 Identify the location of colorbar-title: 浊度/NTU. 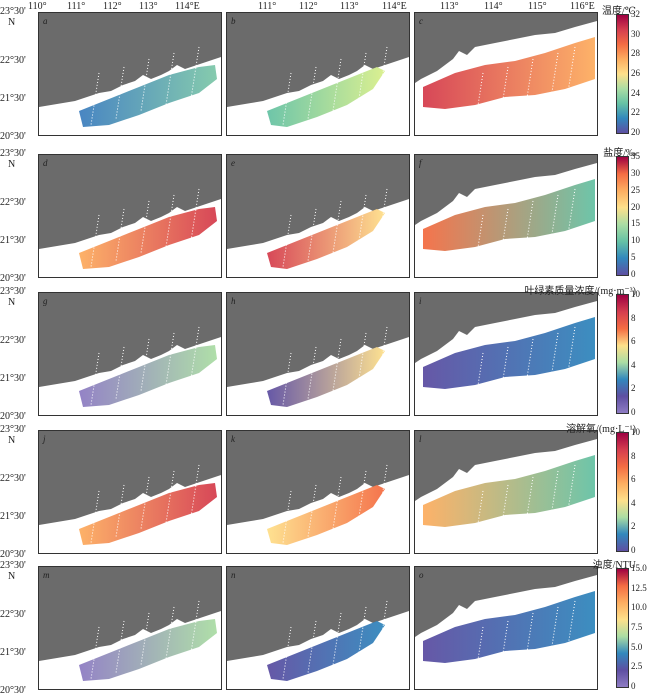
(614, 565).